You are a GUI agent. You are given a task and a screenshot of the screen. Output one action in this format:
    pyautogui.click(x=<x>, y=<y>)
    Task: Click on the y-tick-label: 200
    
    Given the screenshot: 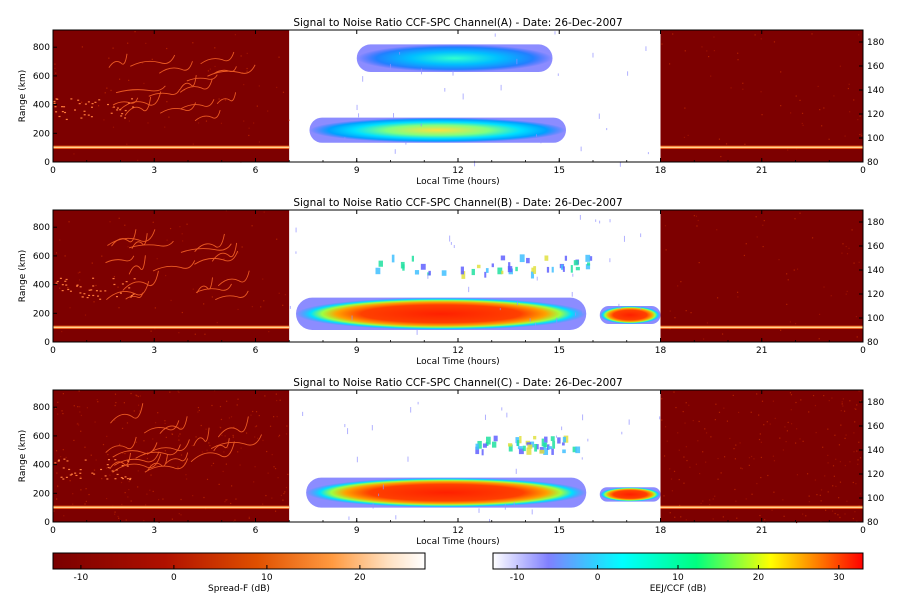 What is the action you would take?
    pyautogui.click(x=41, y=134)
    